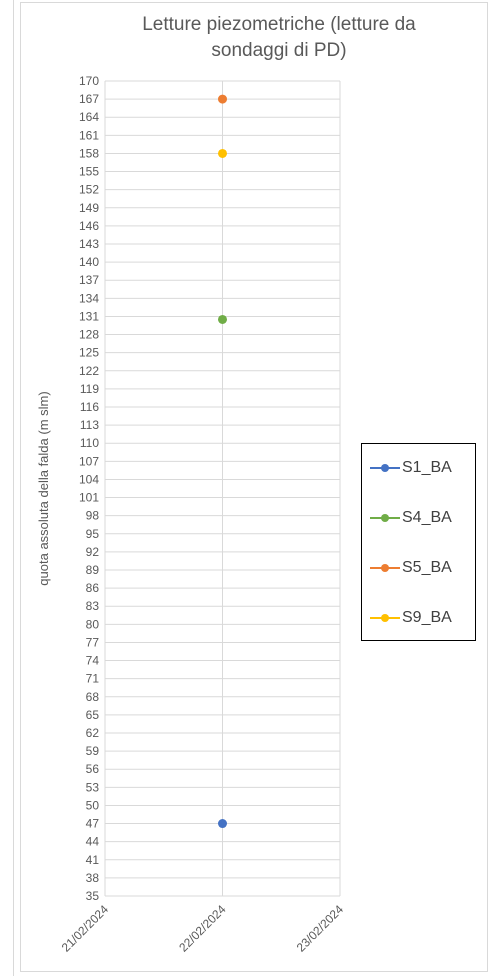 This screenshot has height=976, width=493. Describe the element at coordinates (320, 928) in the screenshot. I see `x-tick-label: 23/02/2024` at that location.